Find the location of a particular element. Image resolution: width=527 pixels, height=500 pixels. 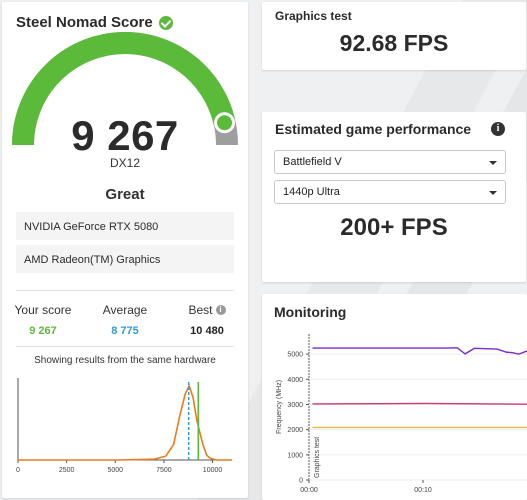

game-select: Battlefield V is located at coordinates (390, 162).